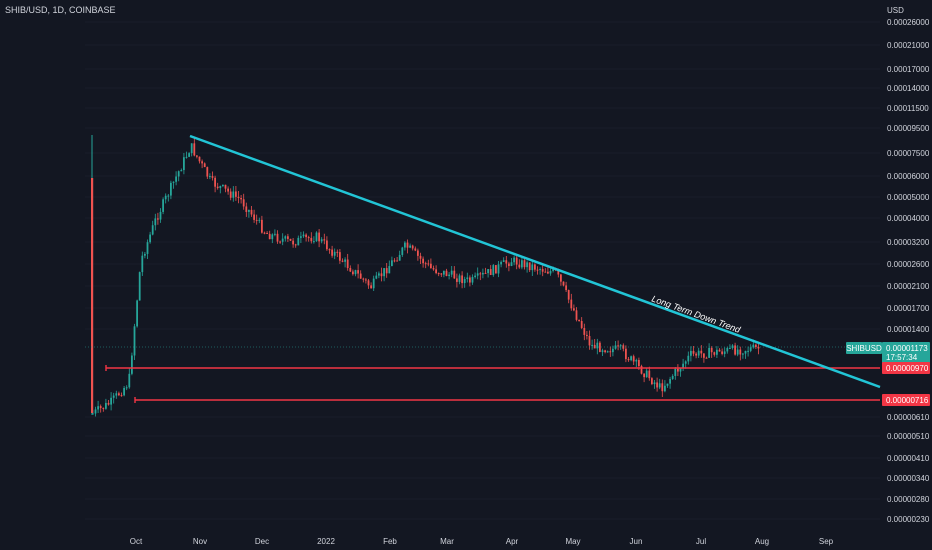  Describe the element at coordinates (908, 458) in the screenshot. I see `y-tick-label: 0.00000410` at that location.